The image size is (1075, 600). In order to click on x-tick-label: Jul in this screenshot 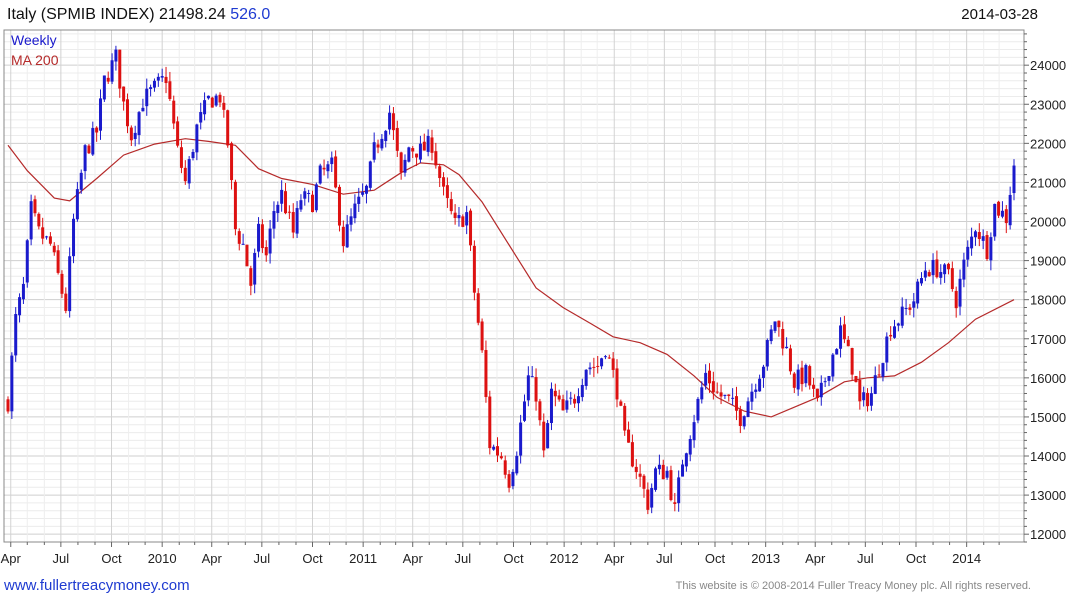, I will do `click(865, 558)`.